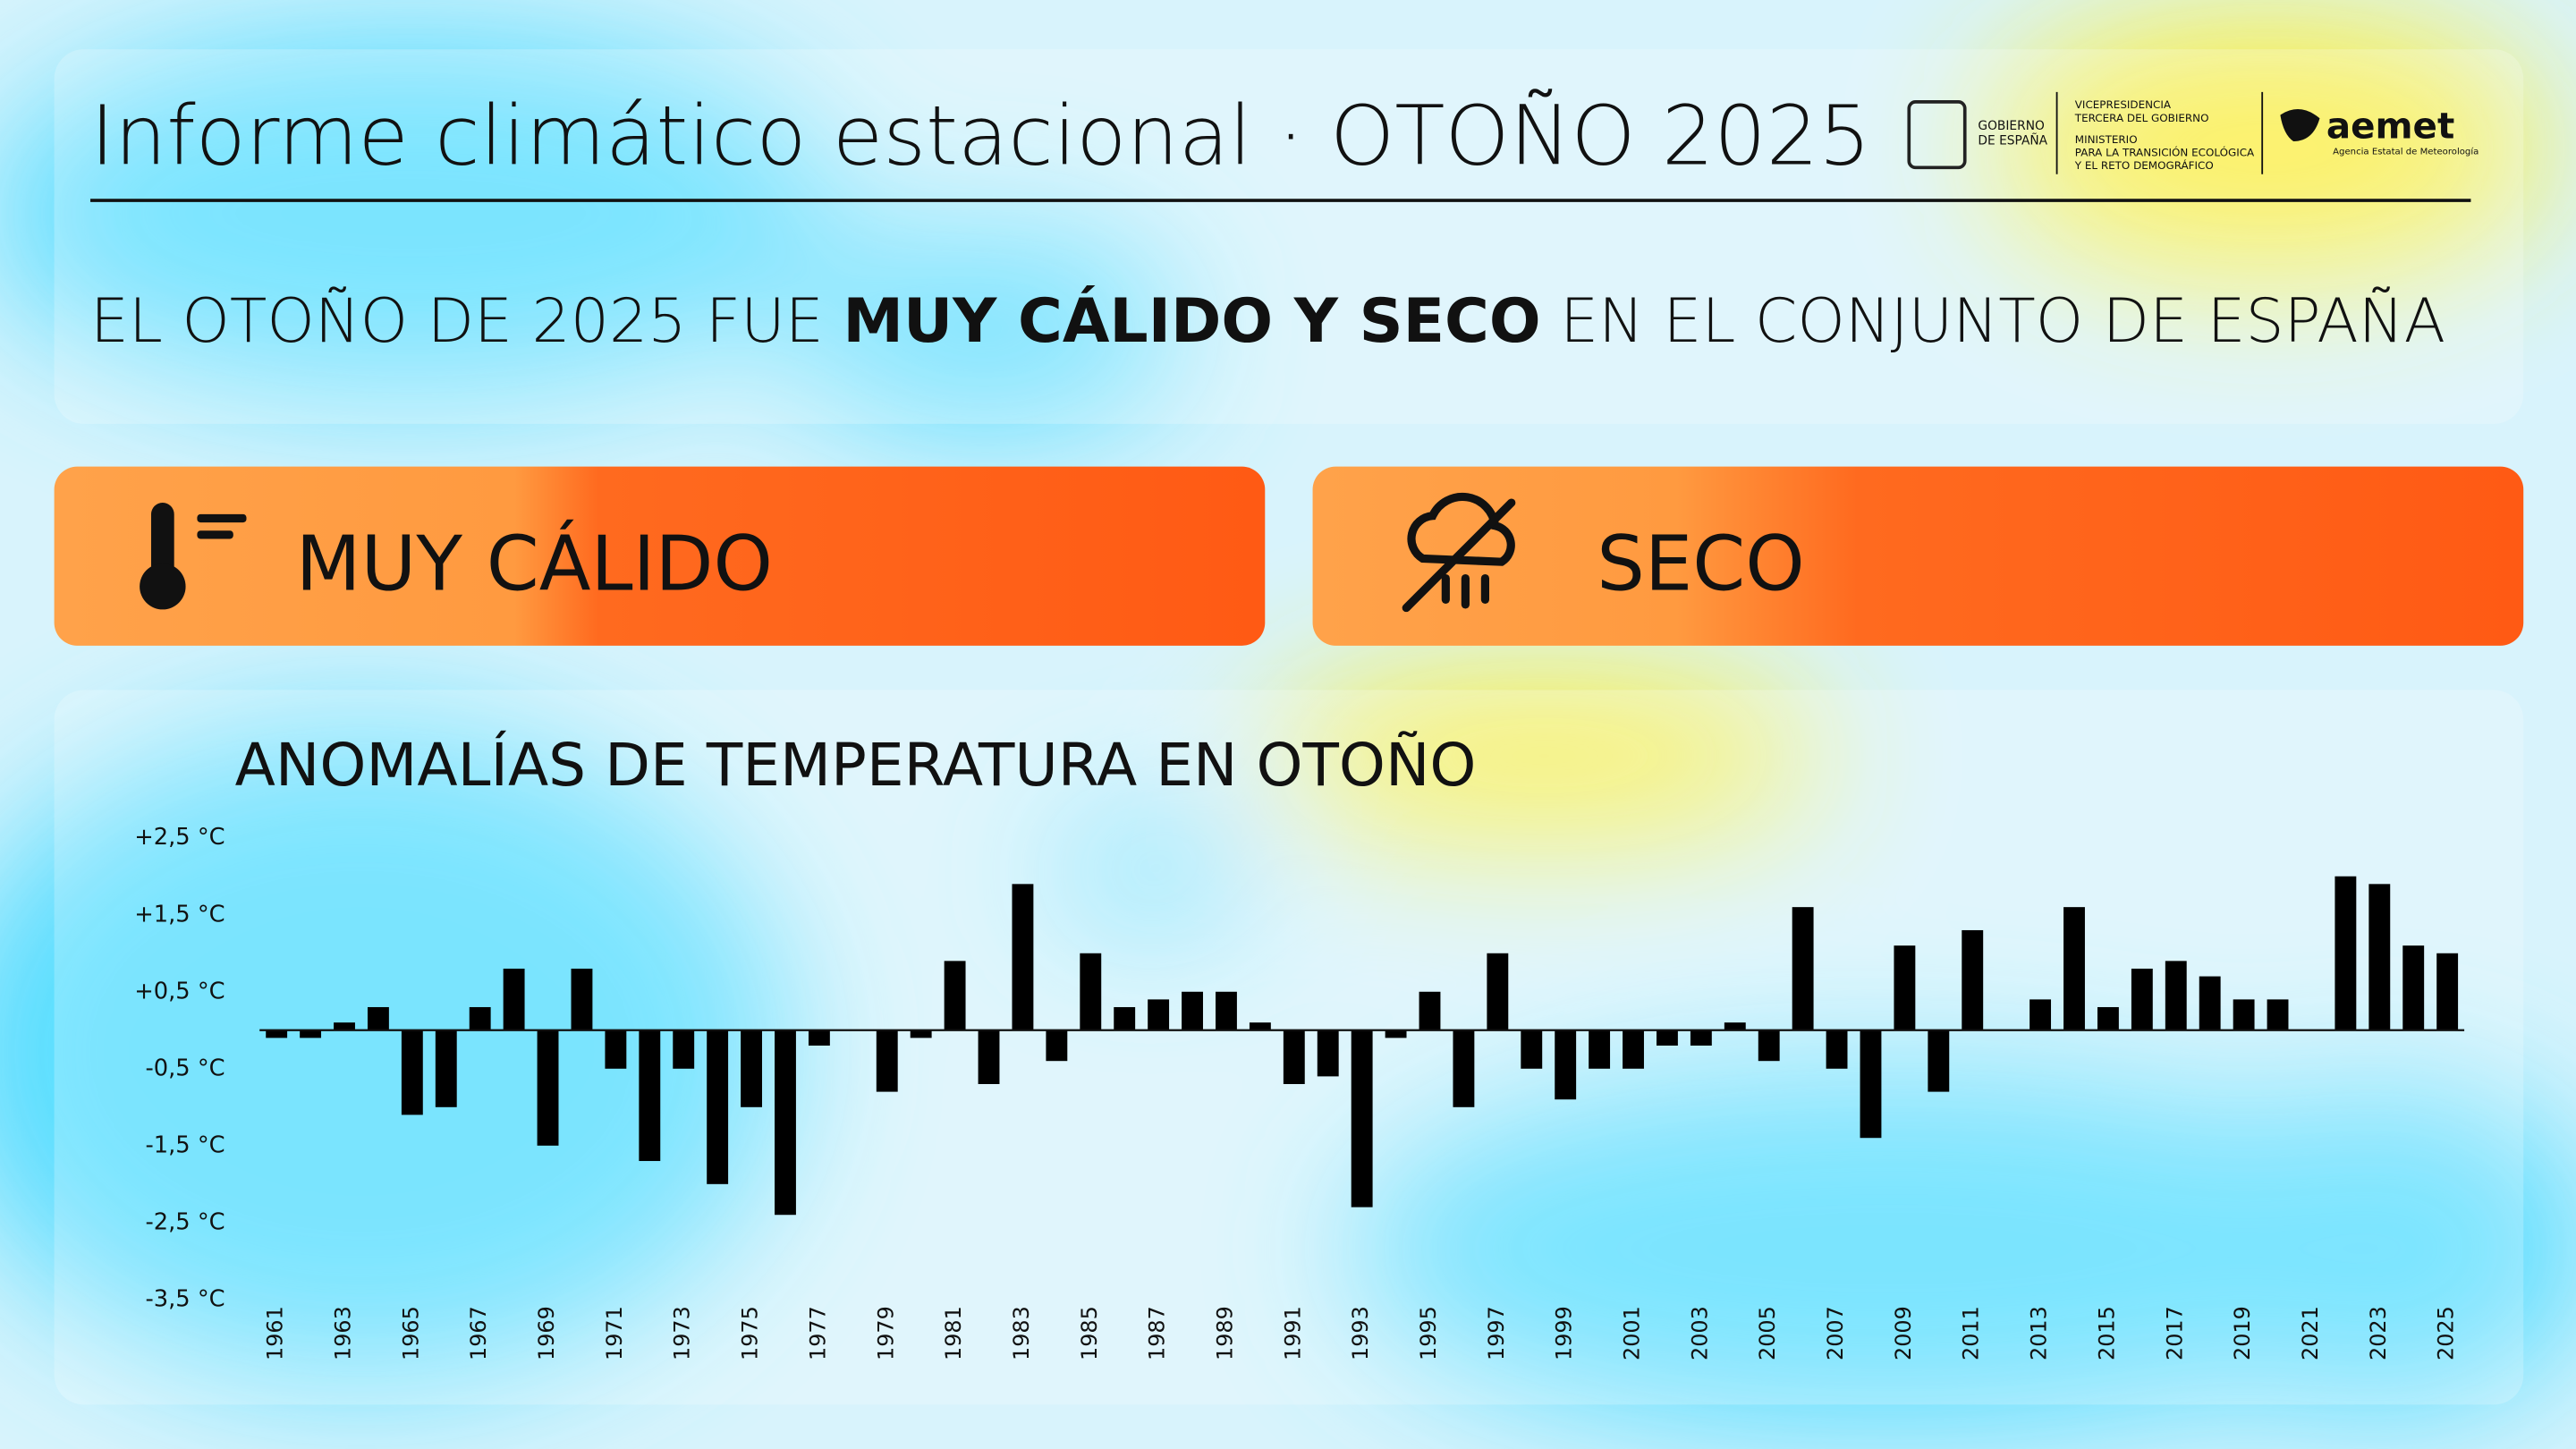 This screenshot has width=2576, height=1449. Describe the element at coordinates (1835, 1333) in the screenshot. I see `x-tick-label: 2007` at that location.